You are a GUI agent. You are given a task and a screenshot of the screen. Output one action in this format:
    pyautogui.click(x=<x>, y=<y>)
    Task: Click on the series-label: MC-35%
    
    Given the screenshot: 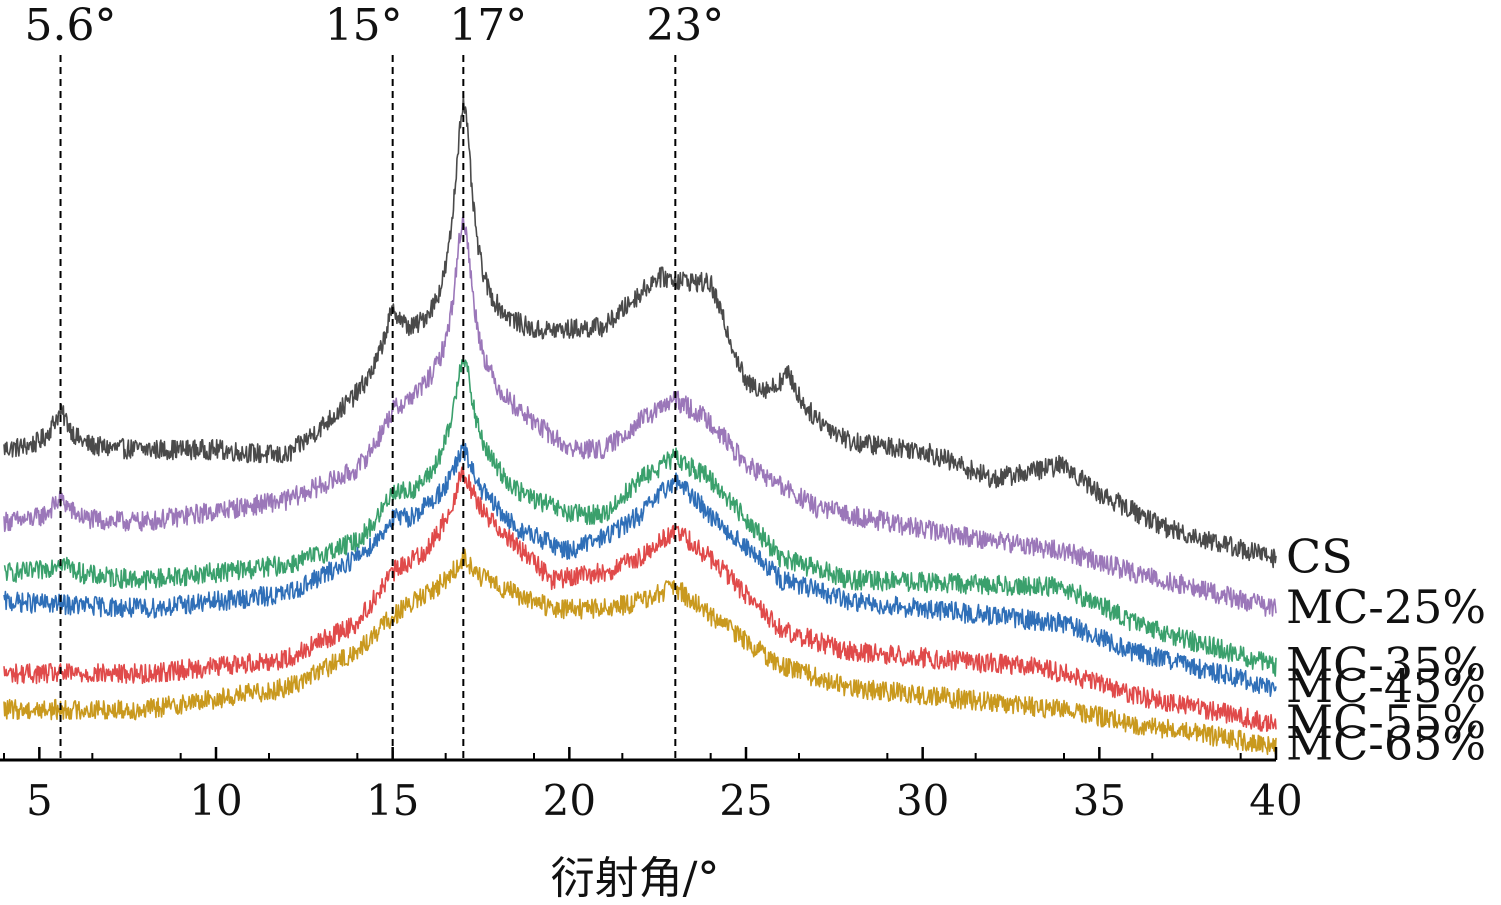 What is the action you would take?
    pyautogui.click(x=1386, y=664)
    